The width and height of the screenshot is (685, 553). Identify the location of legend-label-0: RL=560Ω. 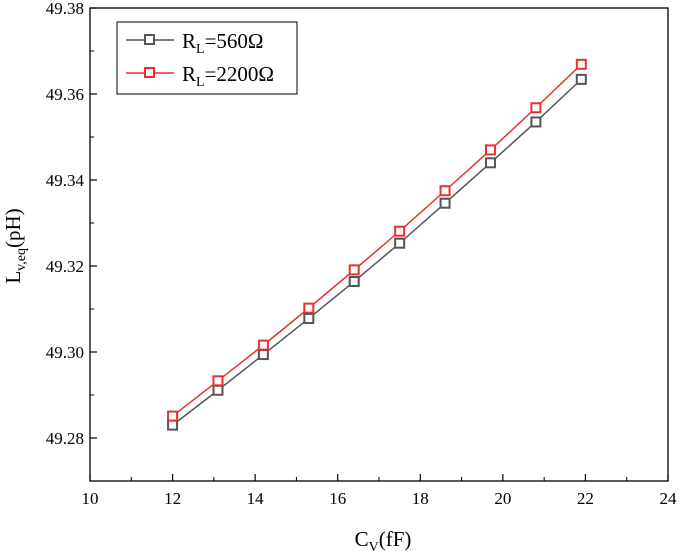
(223, 43).